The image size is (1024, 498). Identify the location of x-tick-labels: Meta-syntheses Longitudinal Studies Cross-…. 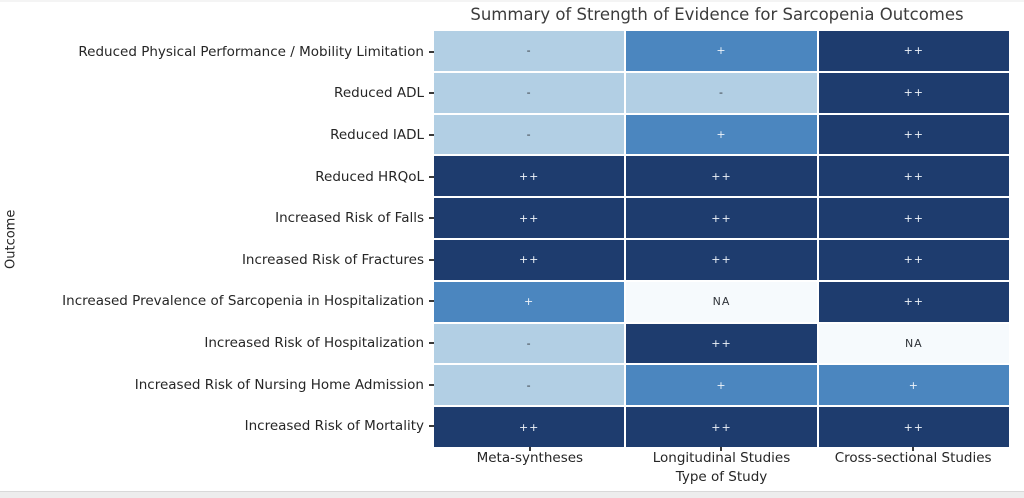
(721, 458).